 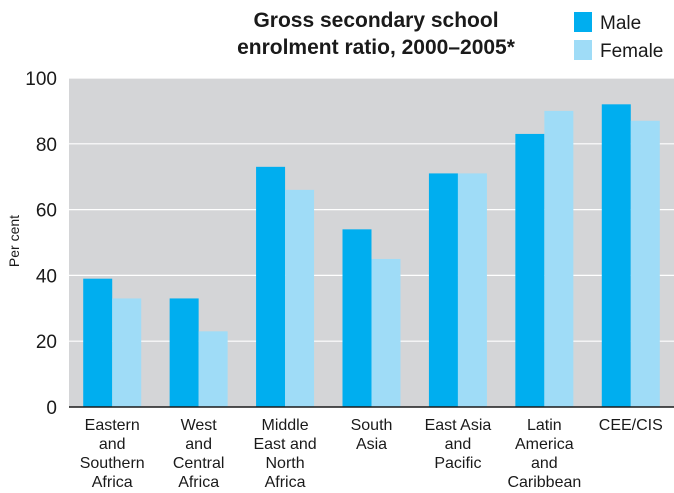 I want to click on x-category-label-line: Pacific, so click(x=457, y=463).